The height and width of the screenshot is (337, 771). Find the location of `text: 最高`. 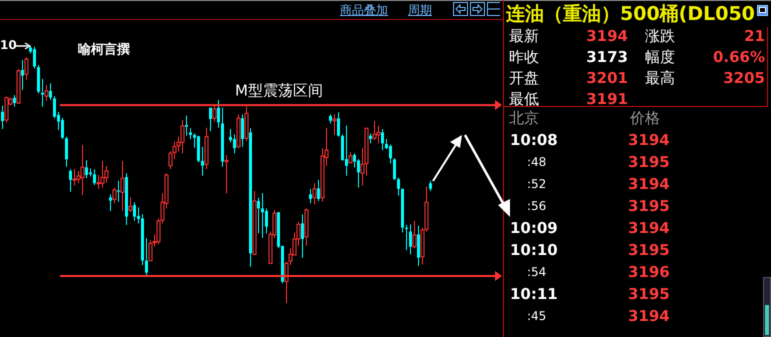

text: 最高 is located at coordinates (660, 78).